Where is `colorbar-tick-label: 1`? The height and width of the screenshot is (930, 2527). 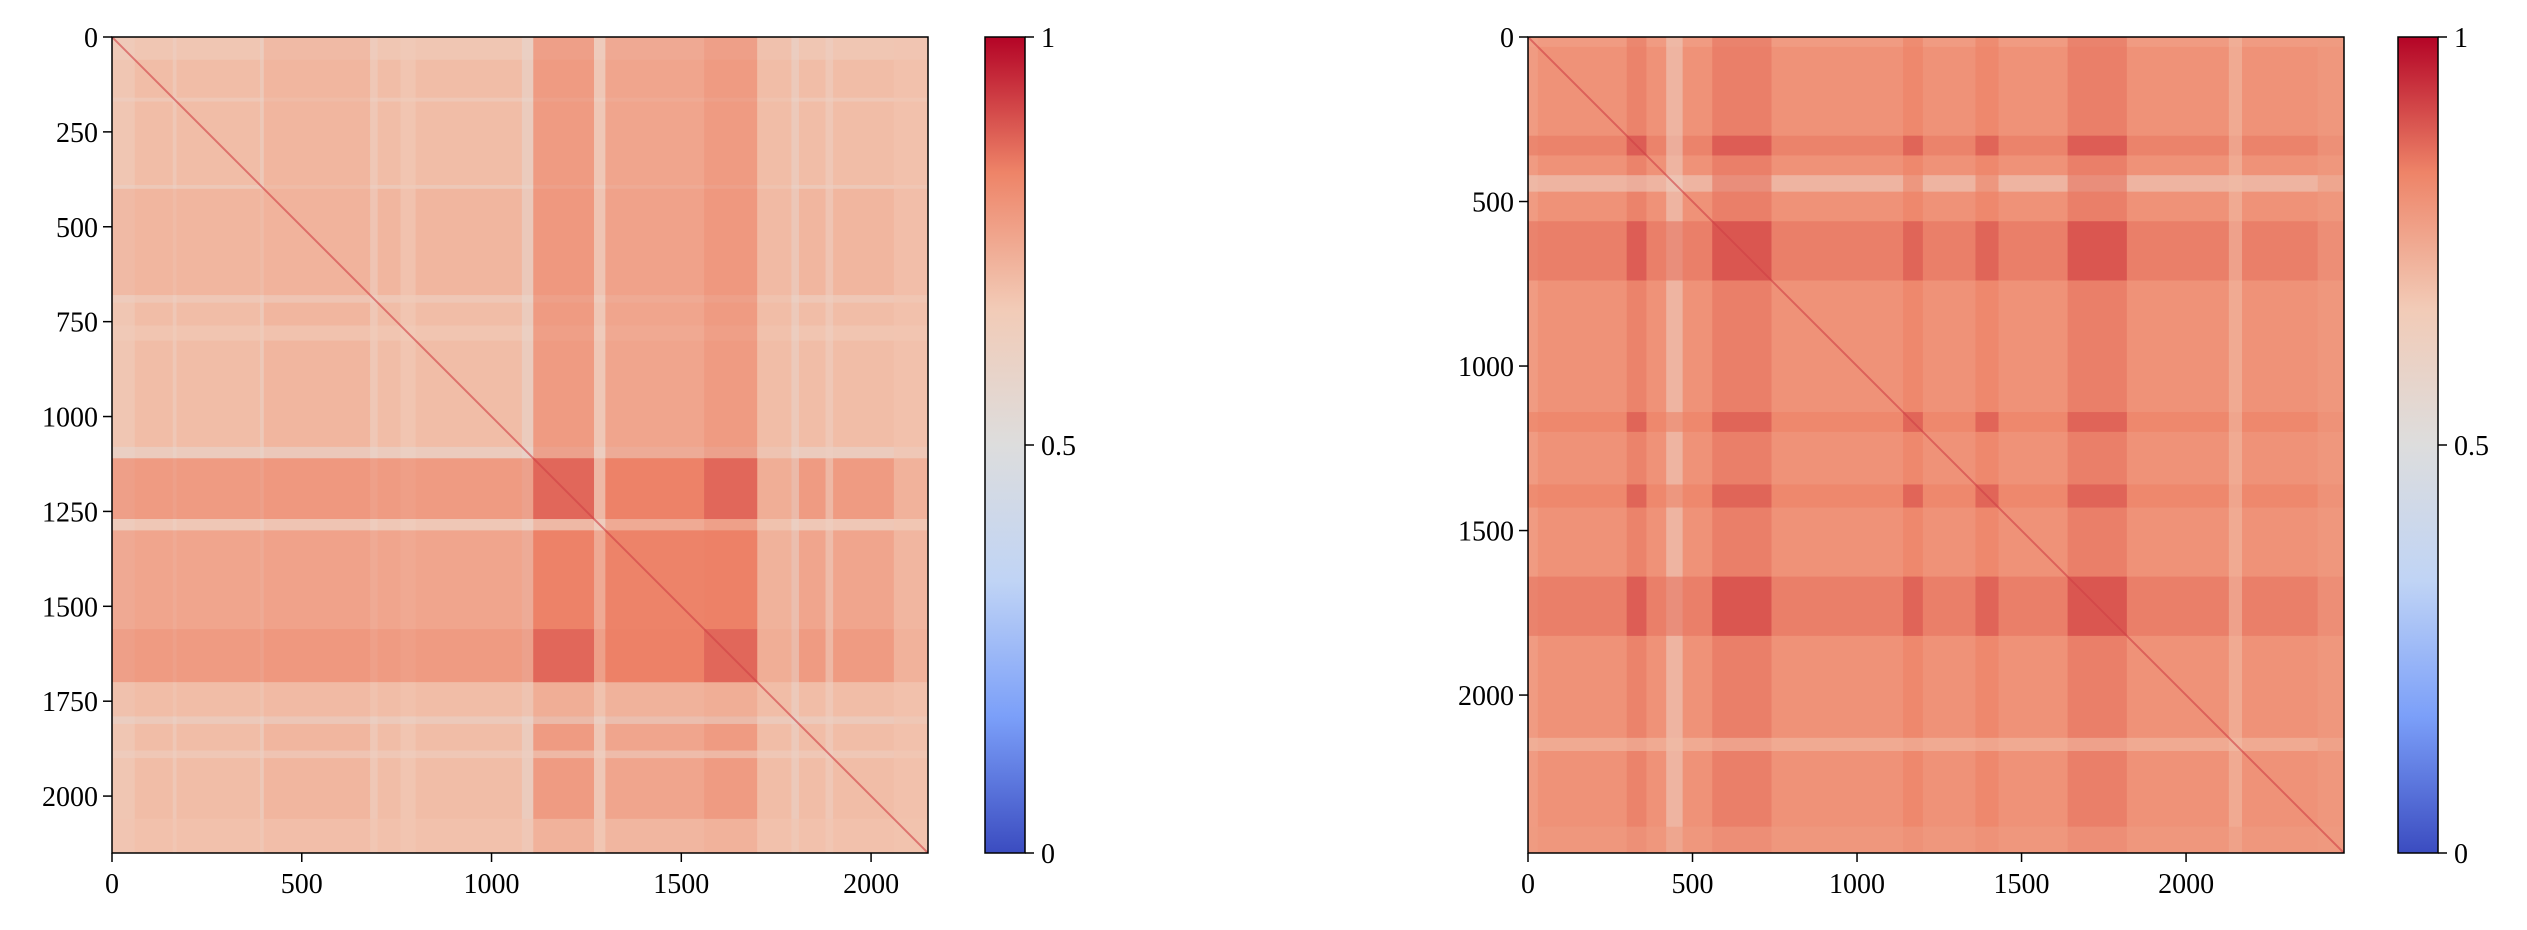 colorbar-tick-label: 1 is located at coordinates (1048, 38).